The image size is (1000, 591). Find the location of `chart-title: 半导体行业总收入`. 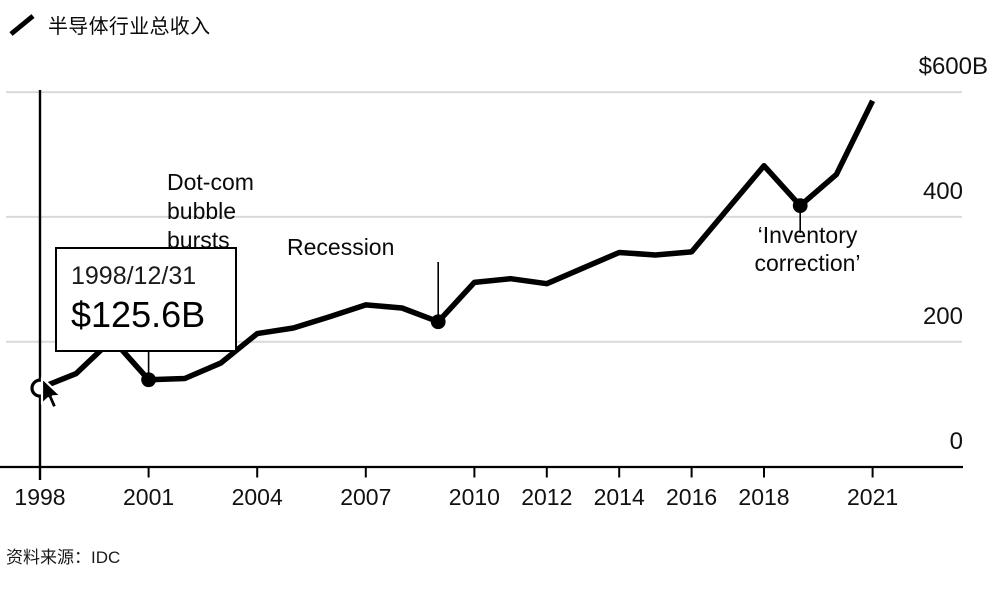

chart-title: 半导体行业总收入 is located at coordinates (129, 27).